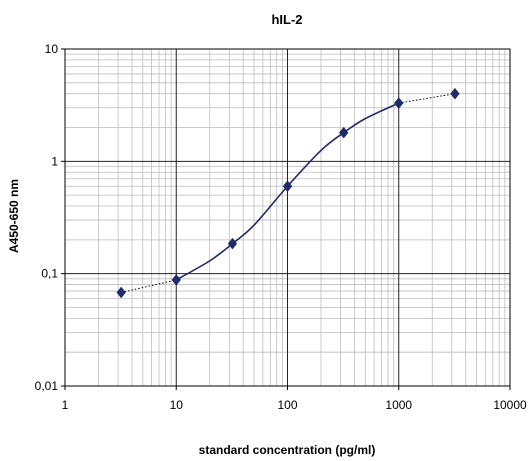 This screenshot has height=461, width=532. I want to click on x-axis-ticks: 1 10 100 1000 10000, so click(294, 399).